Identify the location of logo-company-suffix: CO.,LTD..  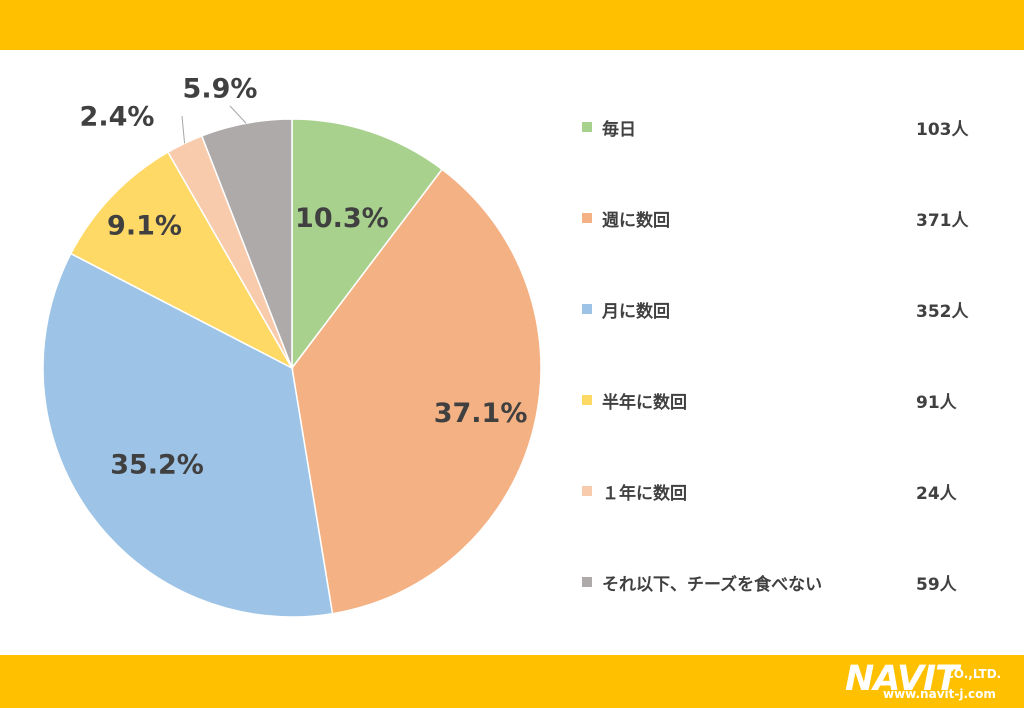
(973, 674).